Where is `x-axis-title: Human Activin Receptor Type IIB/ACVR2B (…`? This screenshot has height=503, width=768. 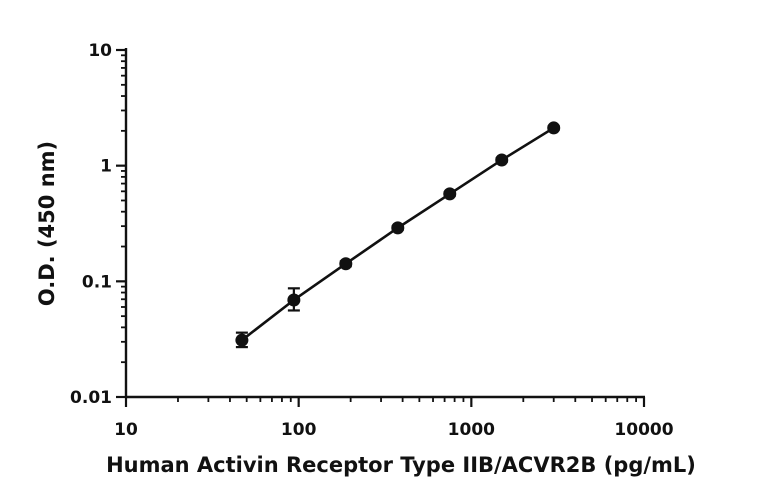
x-axis-title: Human Activin Receptor Type IIB/ACVR2B (… is located at coordinates (401, 465).